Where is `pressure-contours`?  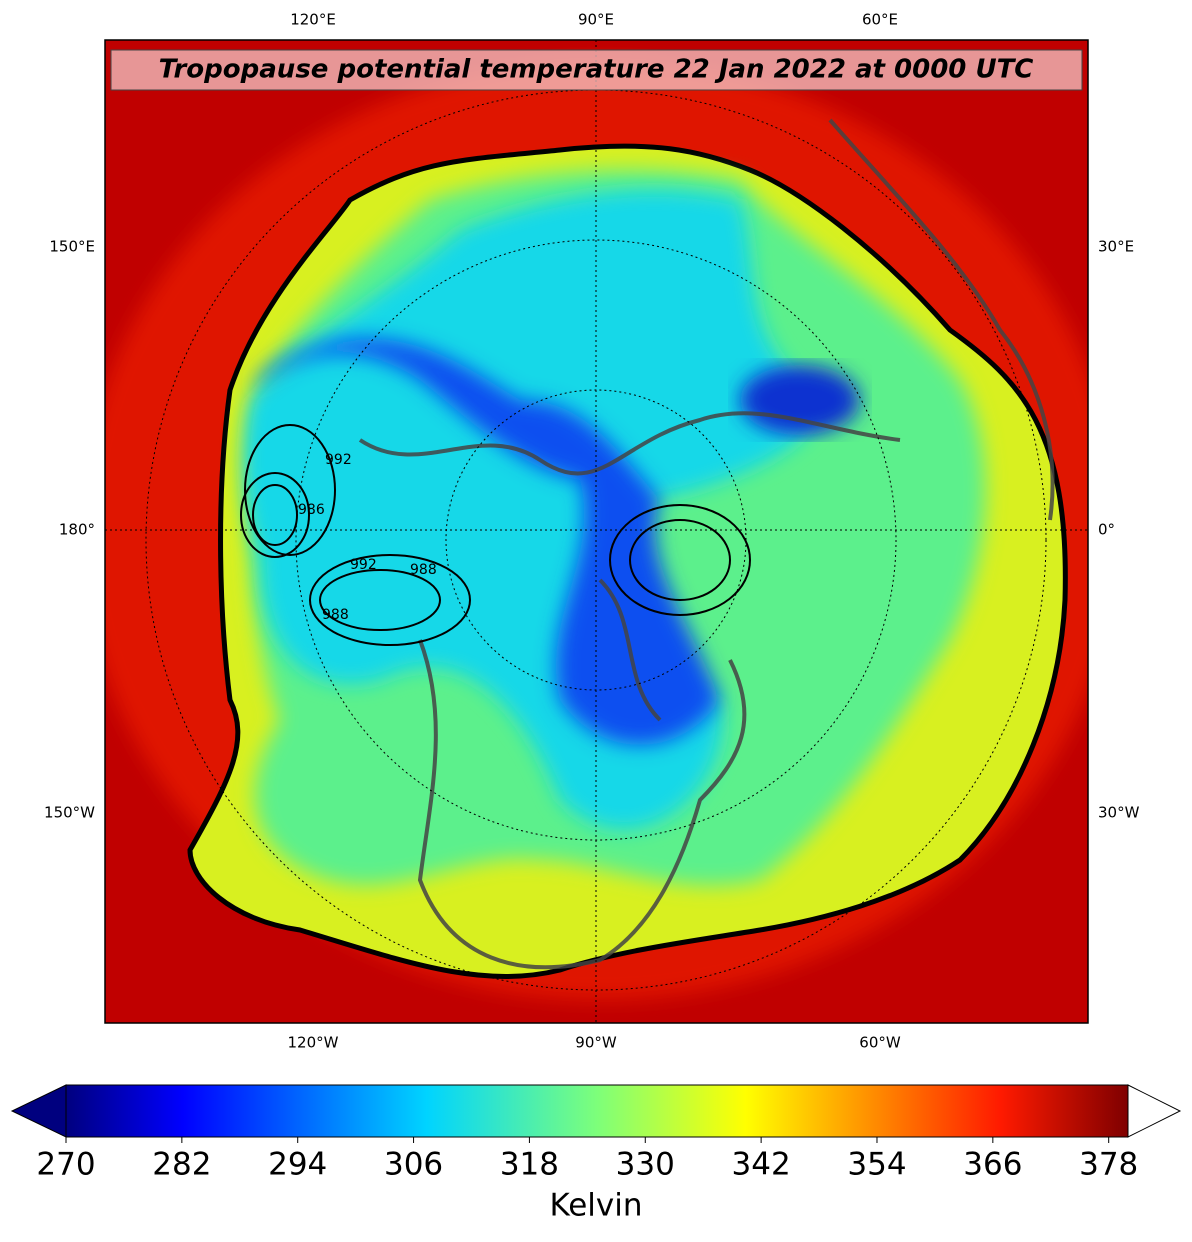
pressure-contours is located at coordinates (495, 535).